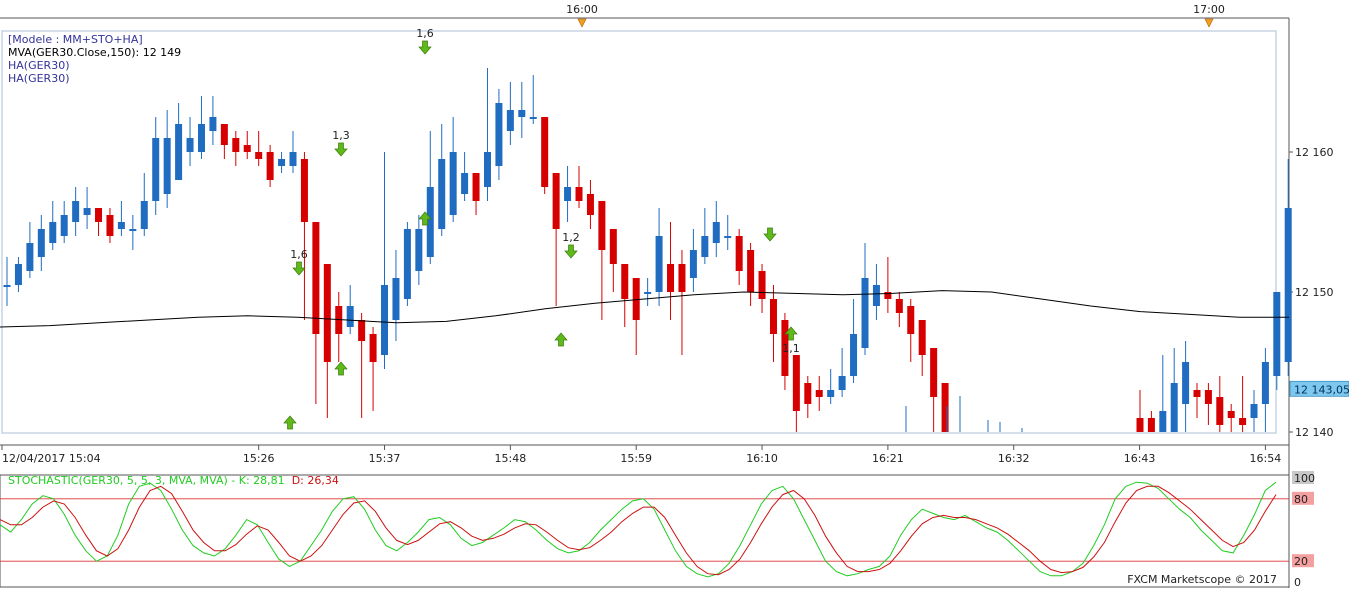  What do you see at coordinates (259, 458) in the screenshot?
I see `time-axis-tick-label: 15:26` at bounding box center [259, 458].